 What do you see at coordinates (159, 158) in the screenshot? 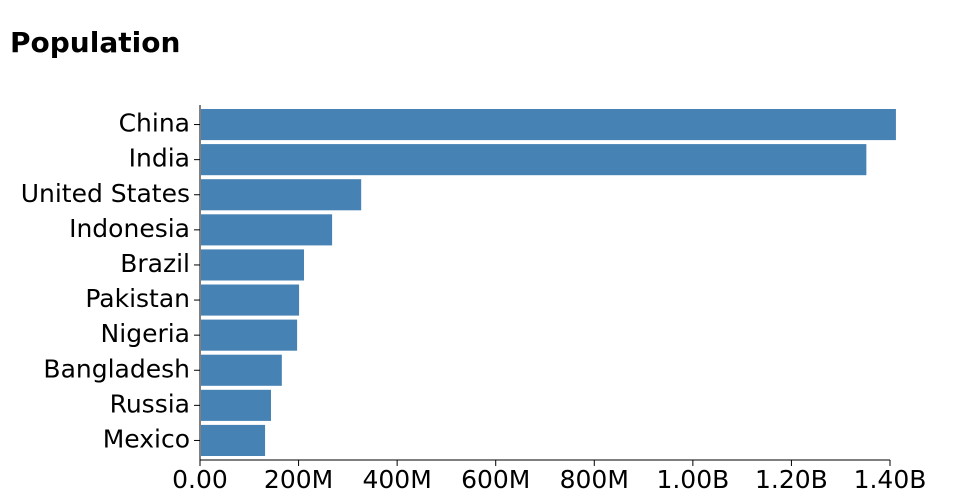
I see `y-tick-label: India` at bounding box center [159, 158].